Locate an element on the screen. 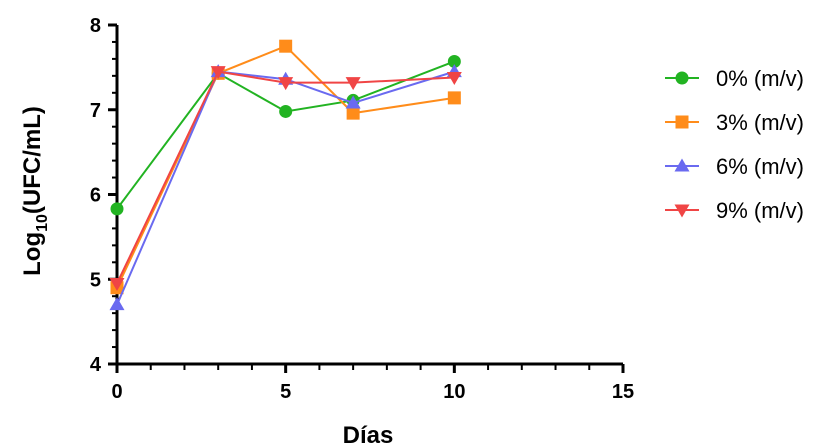  y-axis-title-subscript: 10 is located at coordinates (42, 223).